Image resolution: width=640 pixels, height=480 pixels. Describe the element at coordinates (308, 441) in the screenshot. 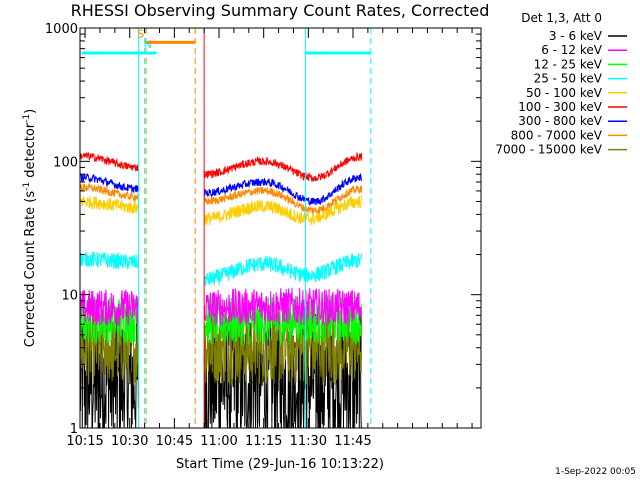

I see `x-tick-label: 11:30` at that location.